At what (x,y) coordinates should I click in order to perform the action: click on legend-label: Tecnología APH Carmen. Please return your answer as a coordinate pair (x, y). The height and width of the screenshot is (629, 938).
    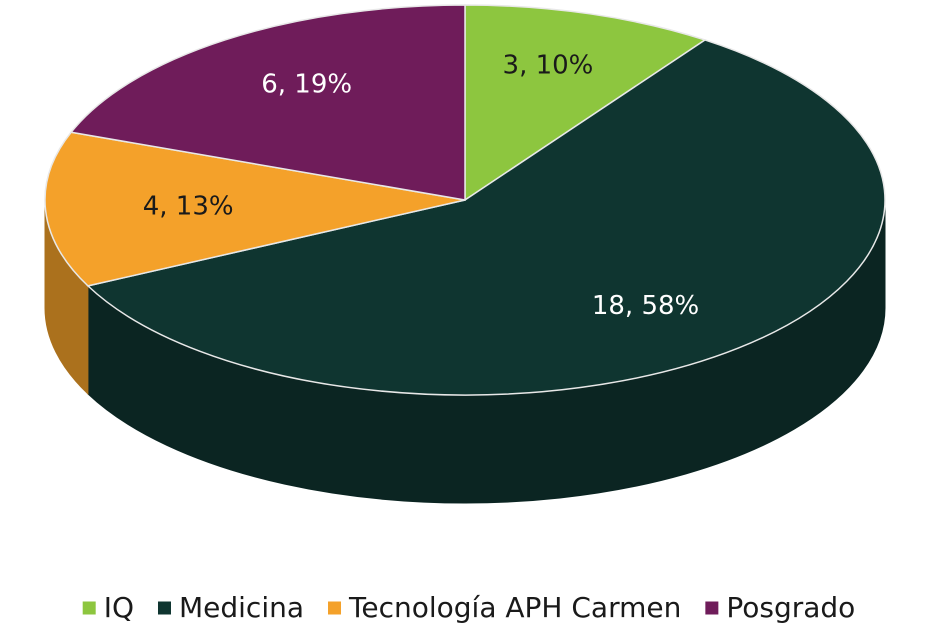
    Looking at the image, I should click on (514, 607).